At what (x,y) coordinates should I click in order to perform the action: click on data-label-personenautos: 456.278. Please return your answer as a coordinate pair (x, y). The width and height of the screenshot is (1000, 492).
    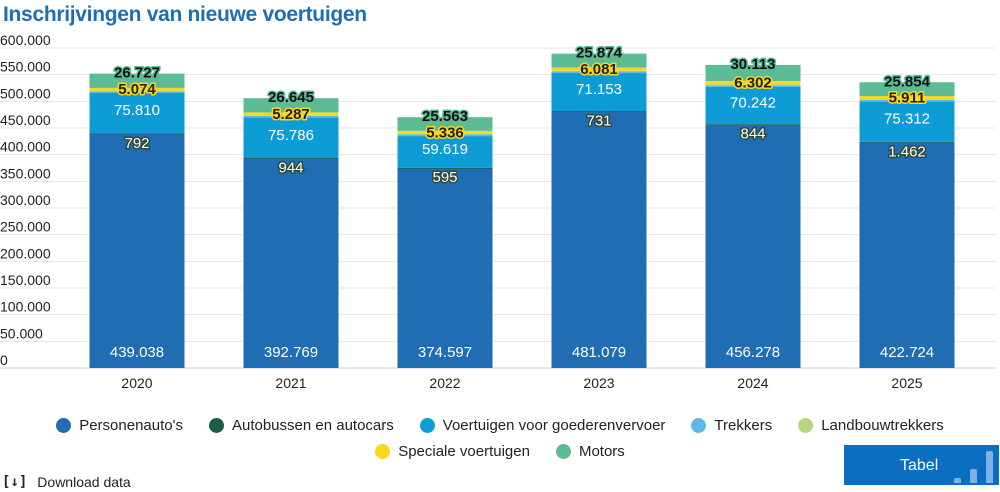
    Looking at the image, I should click on (753, 352).